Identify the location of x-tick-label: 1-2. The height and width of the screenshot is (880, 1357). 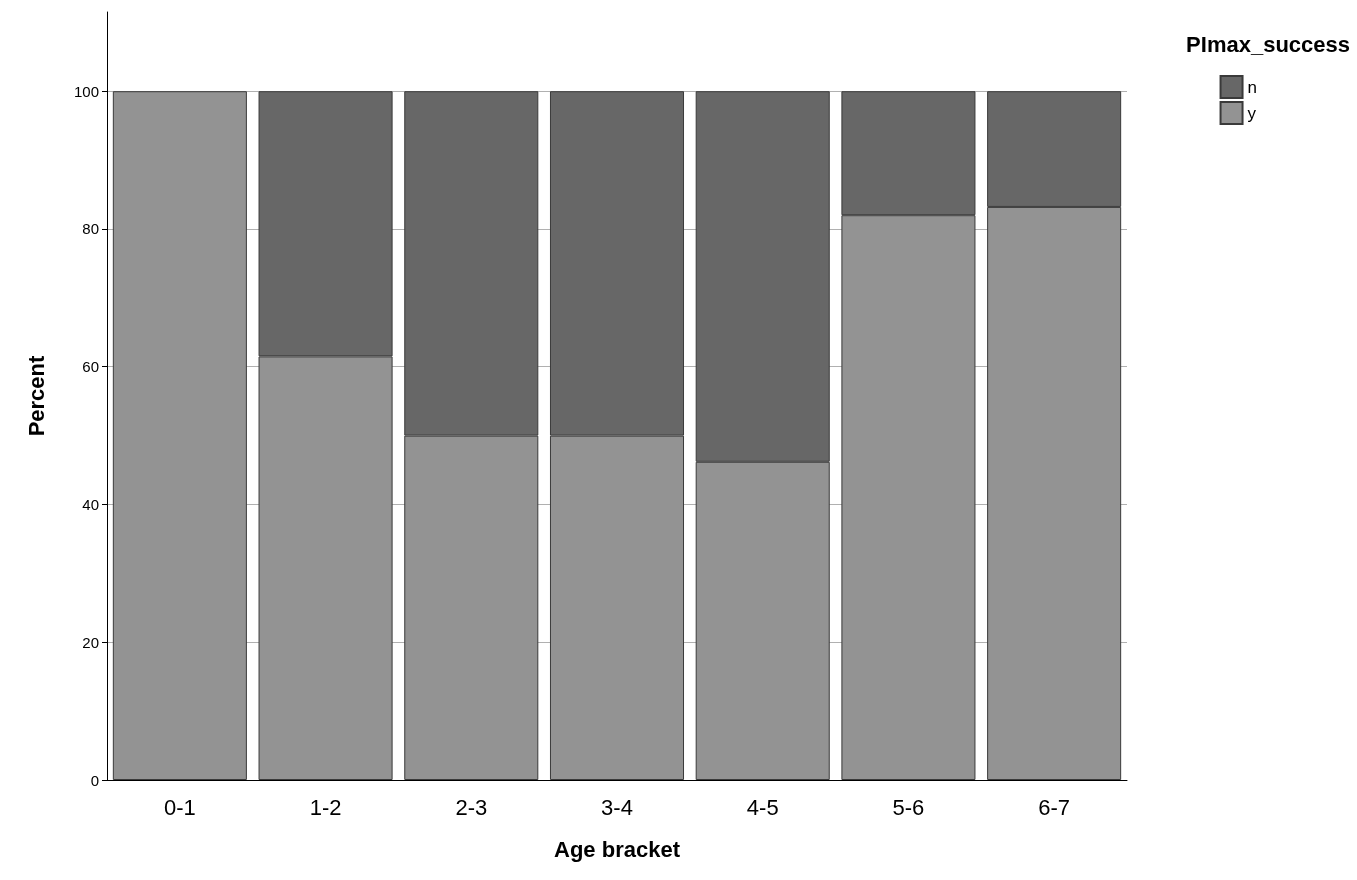
(325, 807).